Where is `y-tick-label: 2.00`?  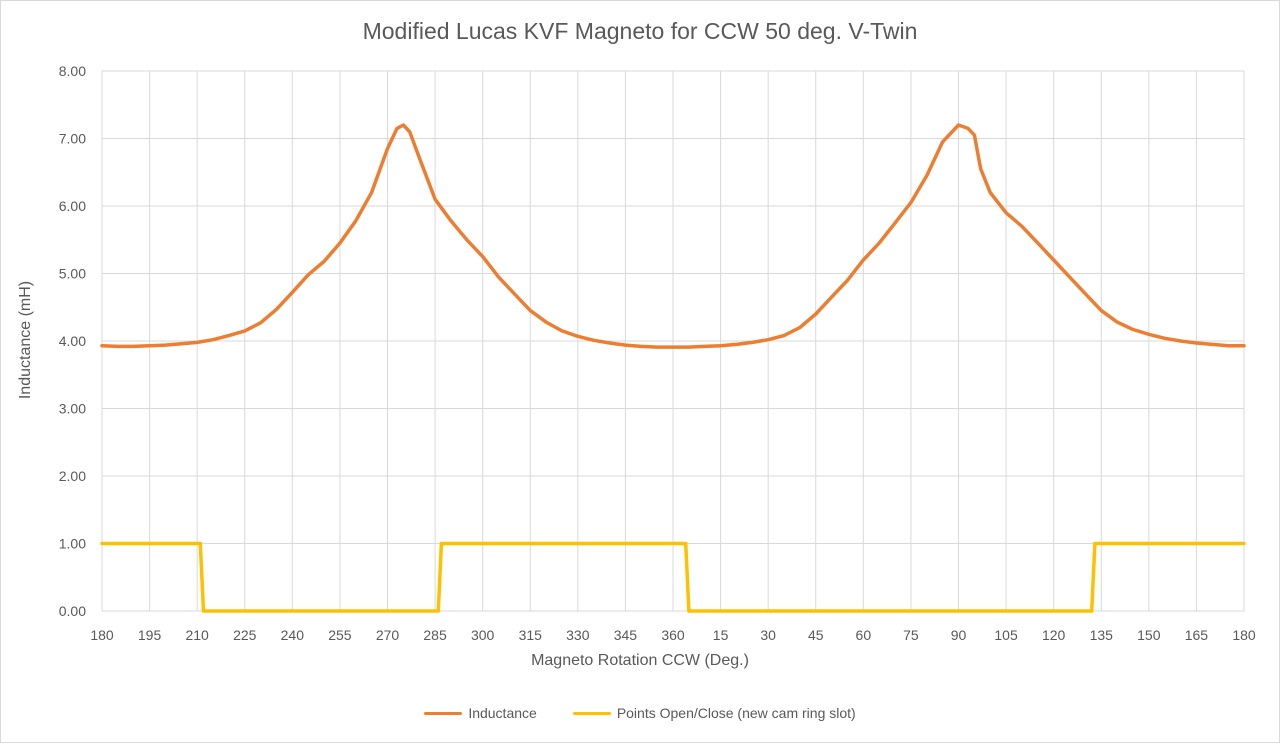 y-tick-label: 2.00 is located at coordinates (72, 476).